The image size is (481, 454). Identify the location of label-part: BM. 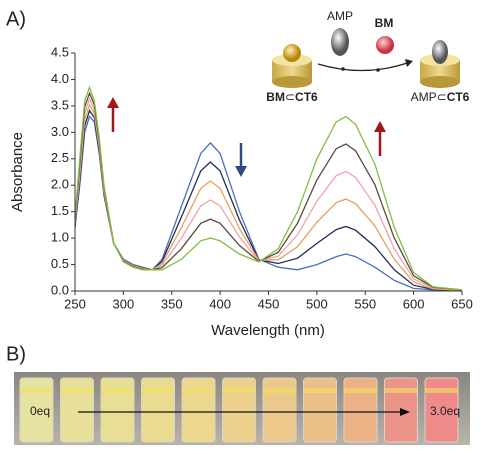
(275, 97).